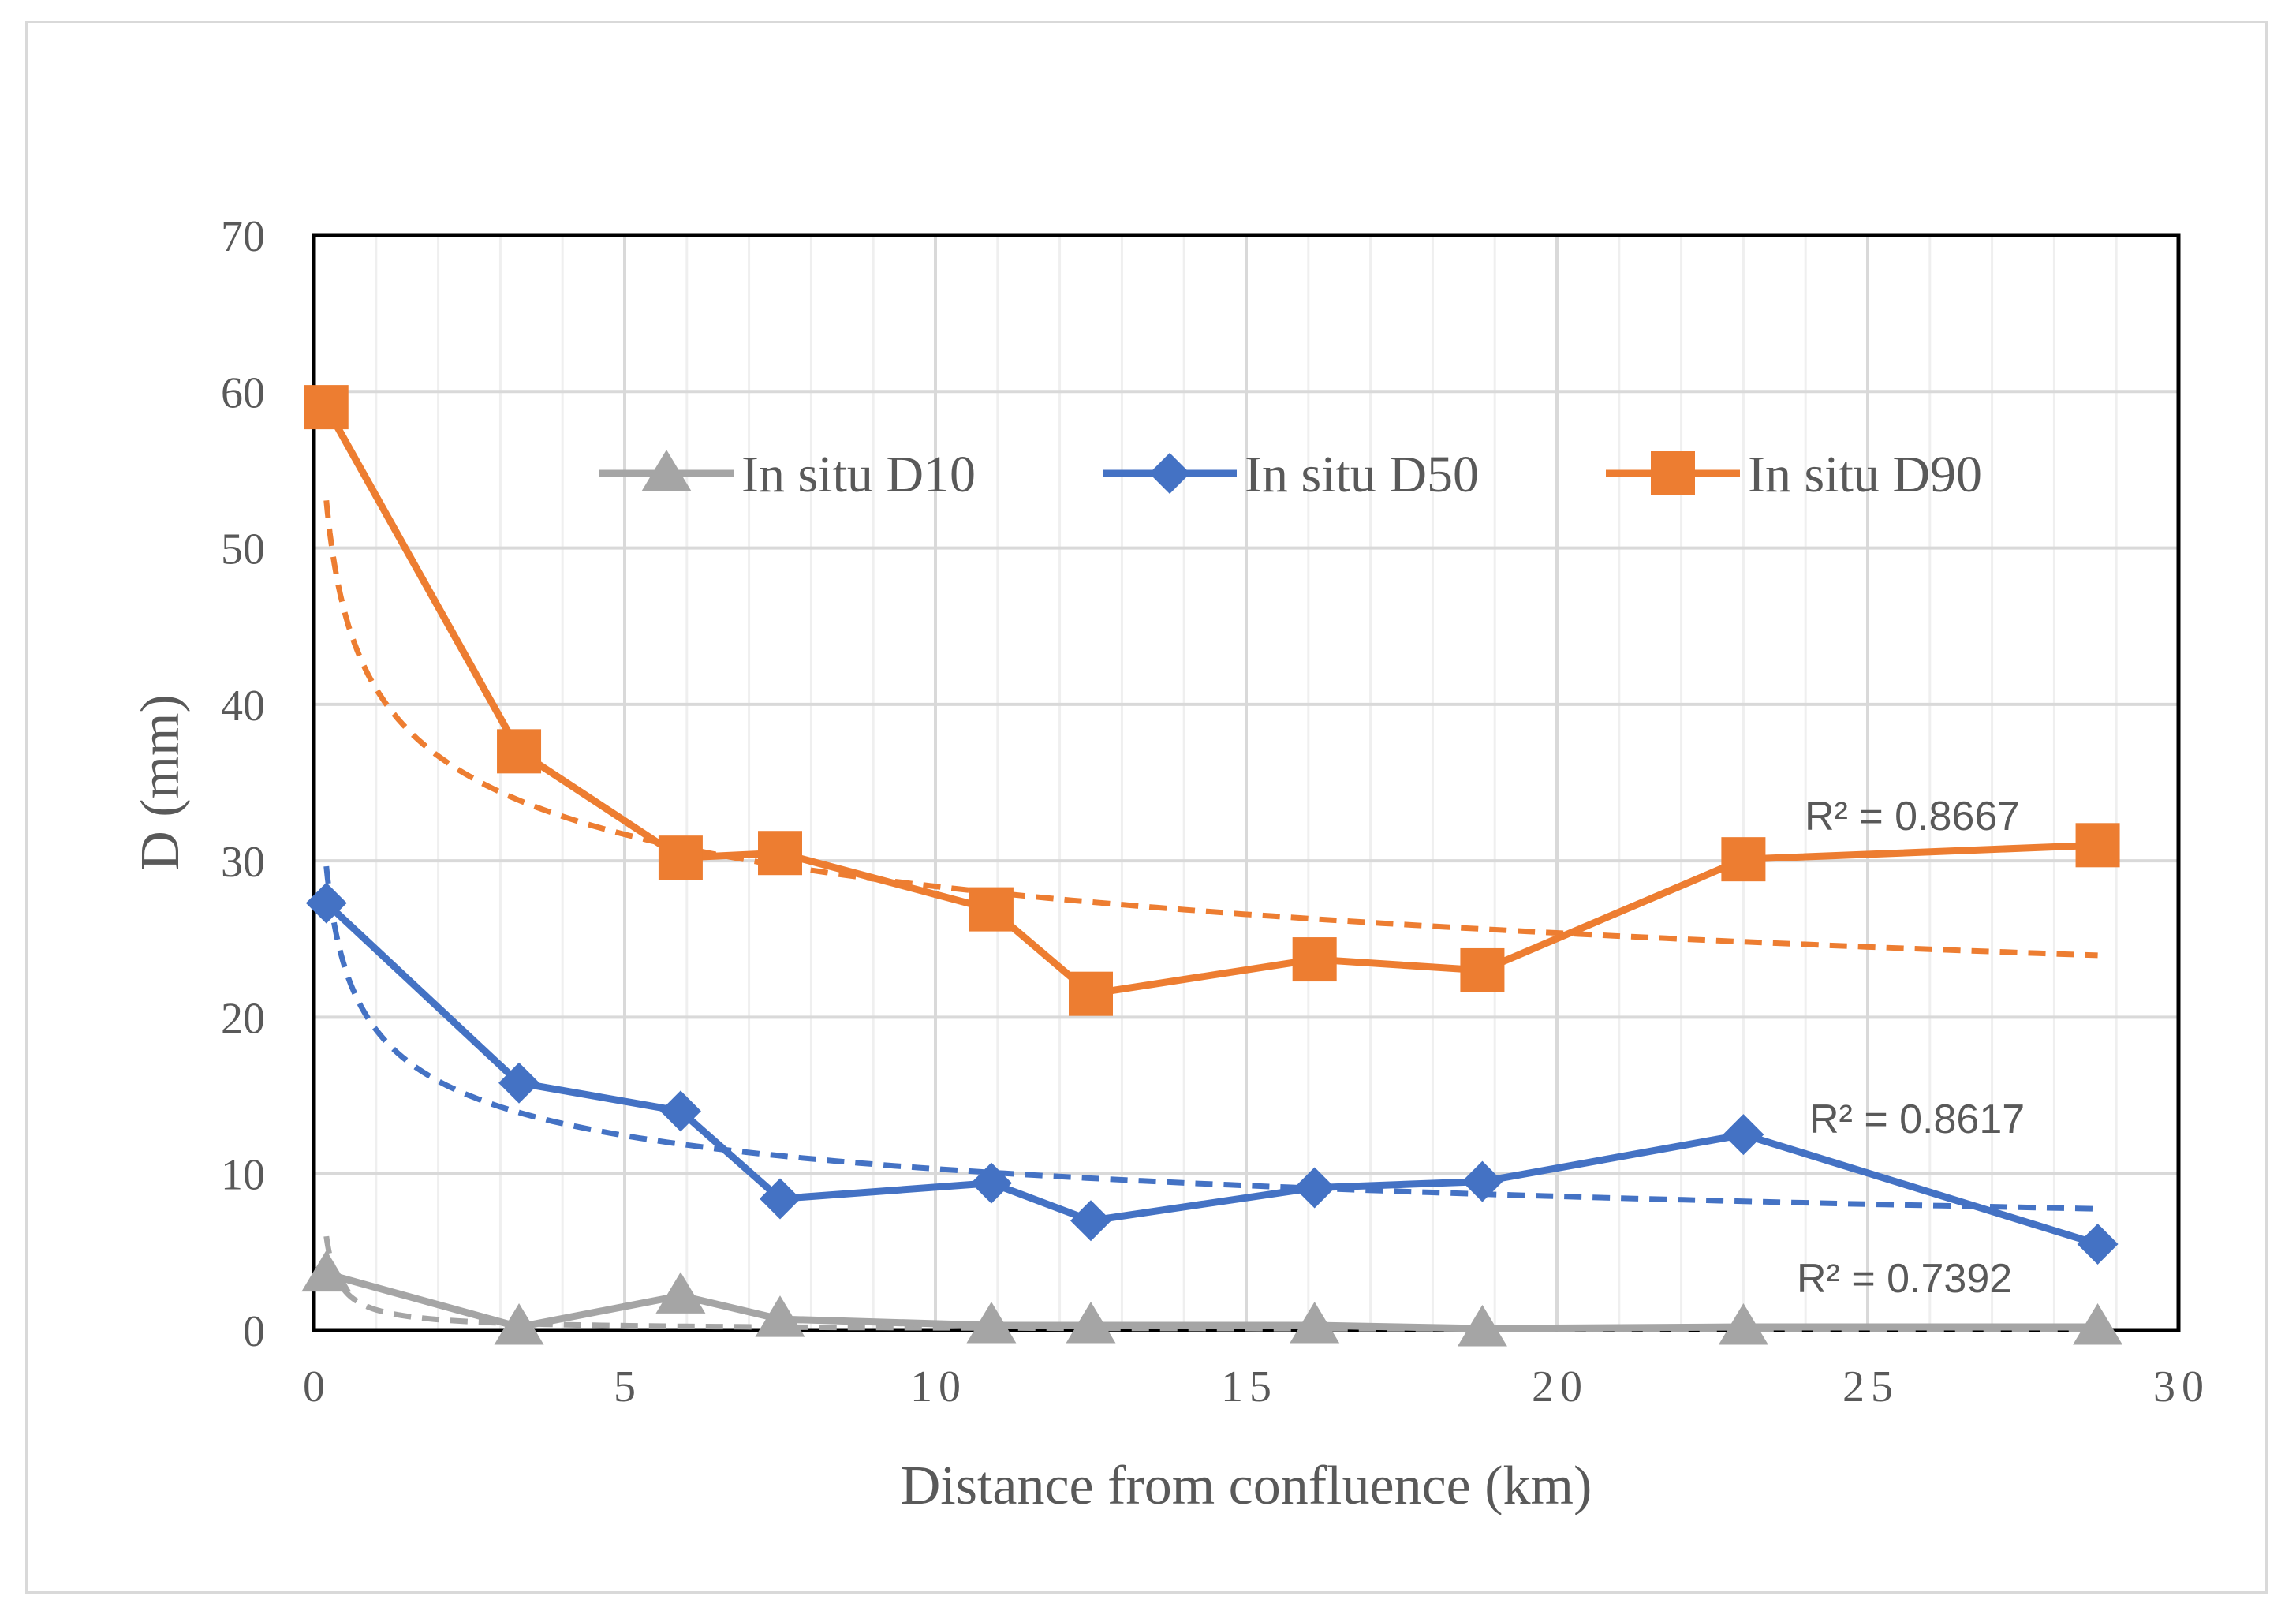 The width and height of the screenshot is (2296, 1622). What do you see at coordinates (243, 236) in the screenshot?
I see `y-tick-label: 70` at bounding box center [243, 236].